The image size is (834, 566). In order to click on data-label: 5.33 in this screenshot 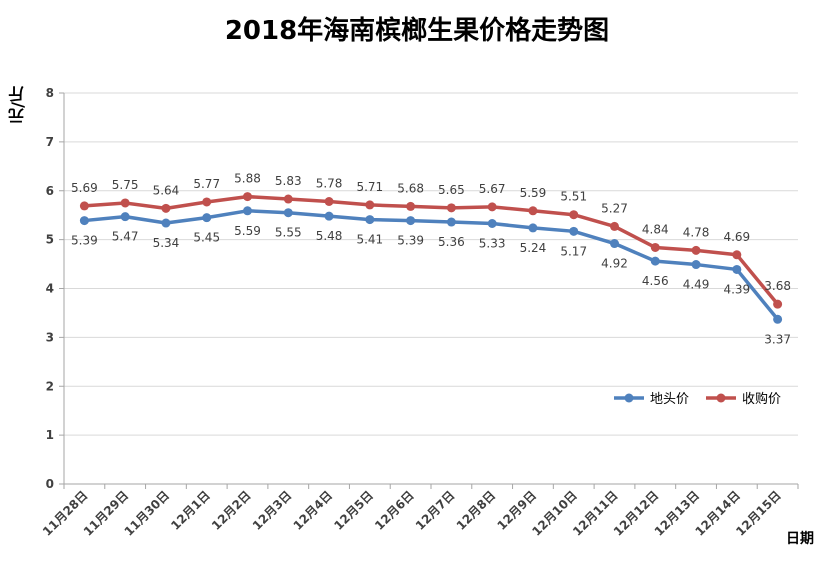, I will do `click(492, 243)`.